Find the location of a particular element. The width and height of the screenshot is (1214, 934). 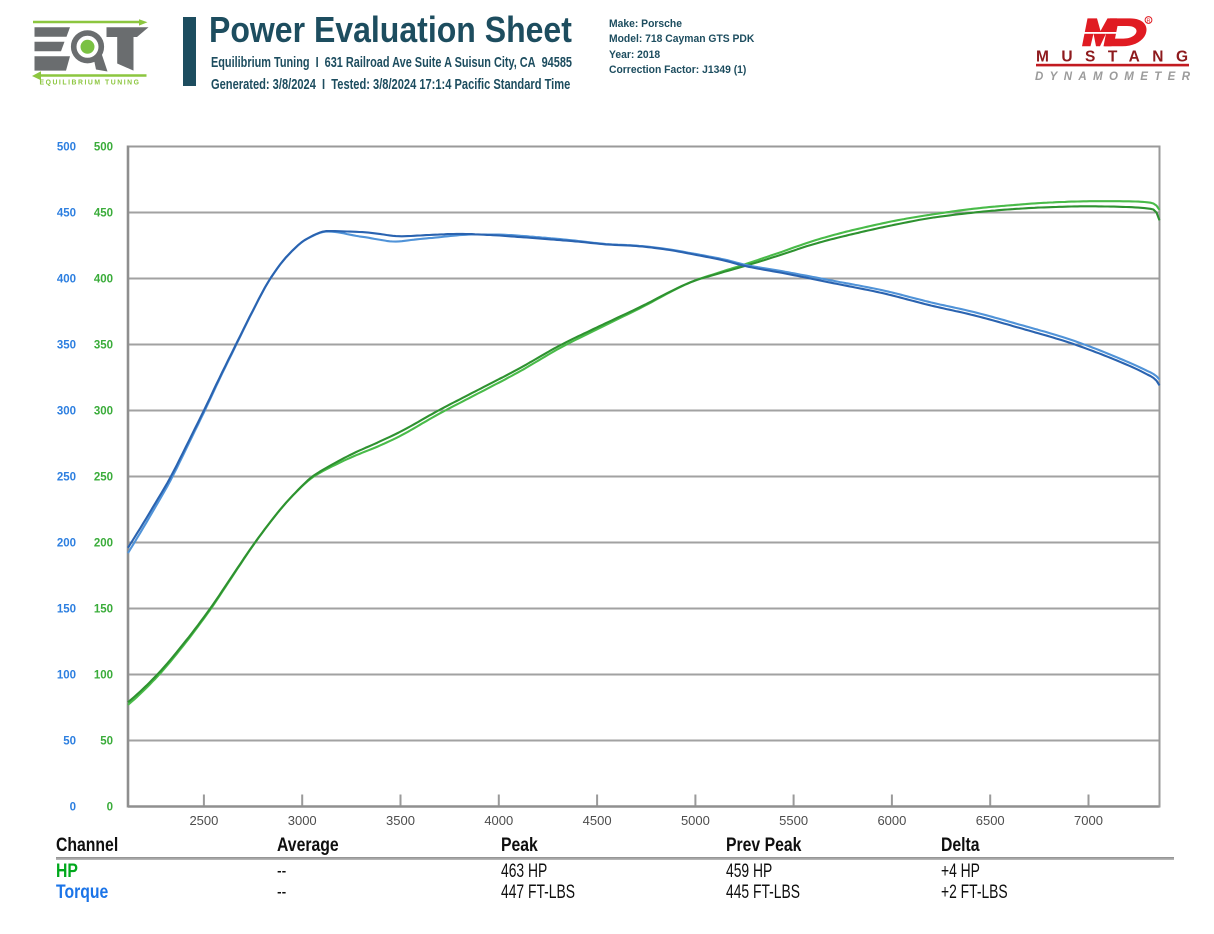

svg-text: 3000 is located at coordinates (302, 820).